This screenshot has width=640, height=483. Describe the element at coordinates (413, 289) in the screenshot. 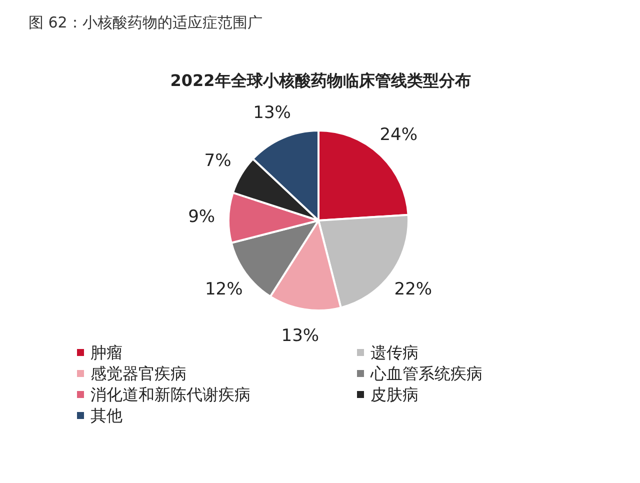

I see `data-label: 22%` at that location.